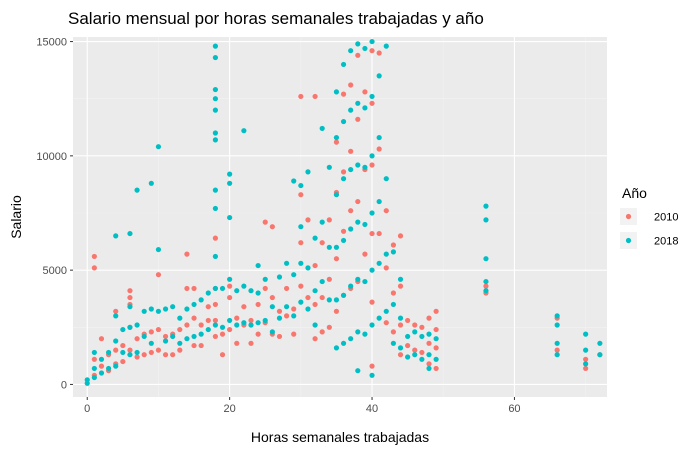 The height and width of the screenshot is (450, 695). I want to click on x-axis-ticks: 0 20 40 60, so click(302, 406).